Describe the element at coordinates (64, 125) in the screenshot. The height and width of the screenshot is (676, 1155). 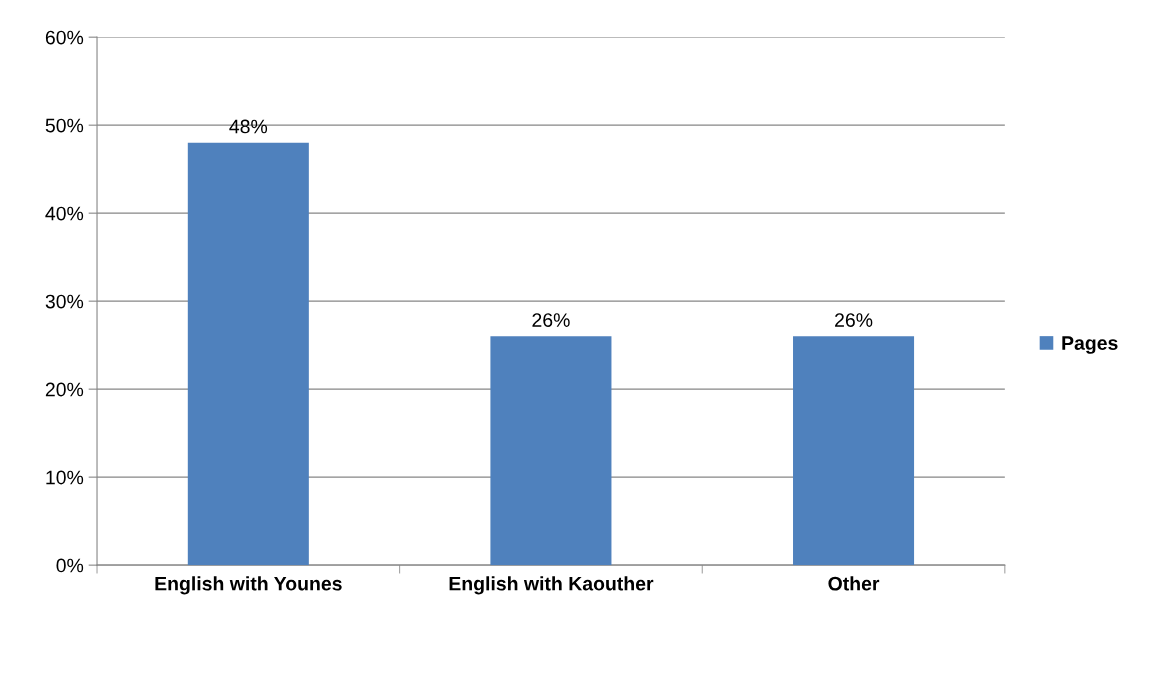
I see `y-tick-label: 50%` at that location.